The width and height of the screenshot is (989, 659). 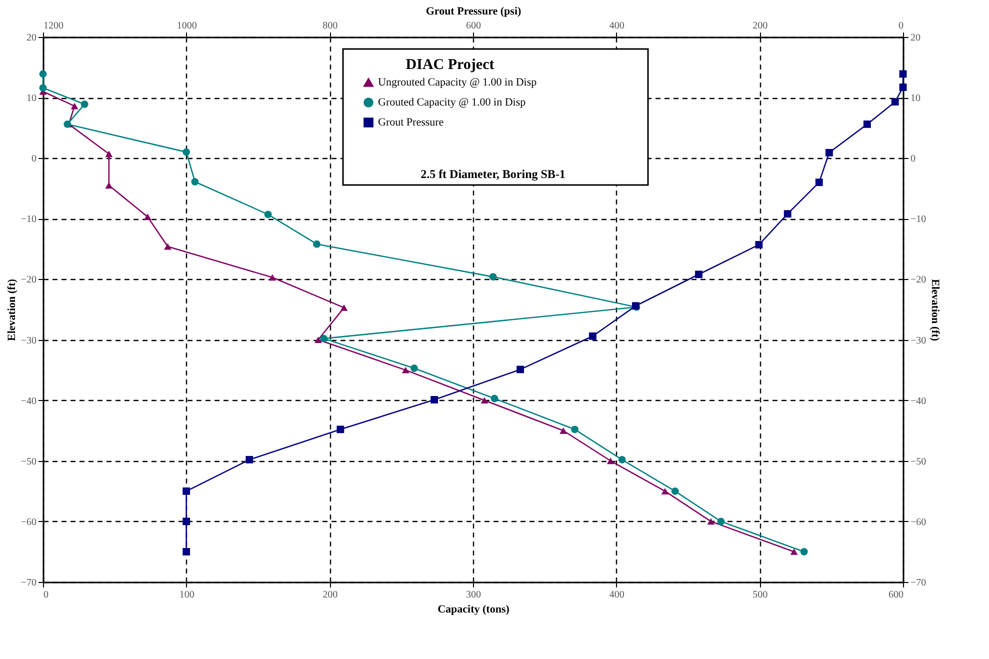 I want to click on y2-tick-label: 20, so click(x=915, y=38).